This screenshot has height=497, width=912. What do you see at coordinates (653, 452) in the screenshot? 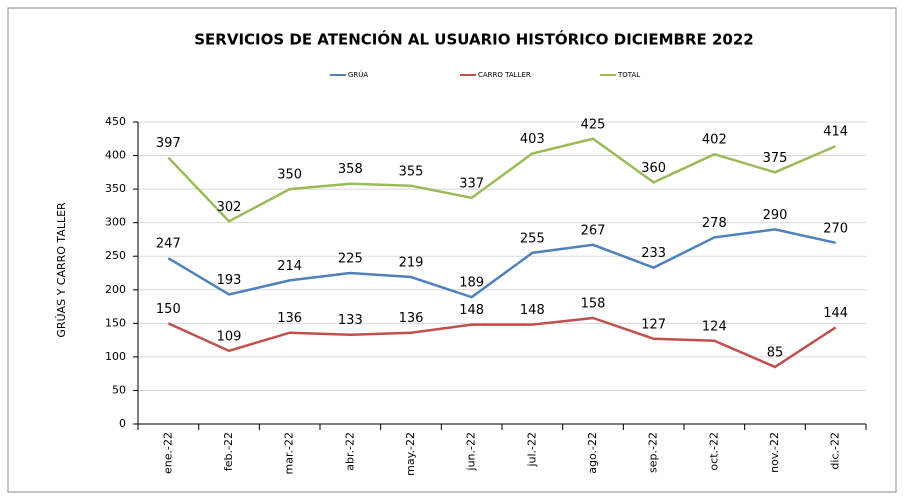
I see `x-tick-label: sep.-22` at bounding box center [653, 452].